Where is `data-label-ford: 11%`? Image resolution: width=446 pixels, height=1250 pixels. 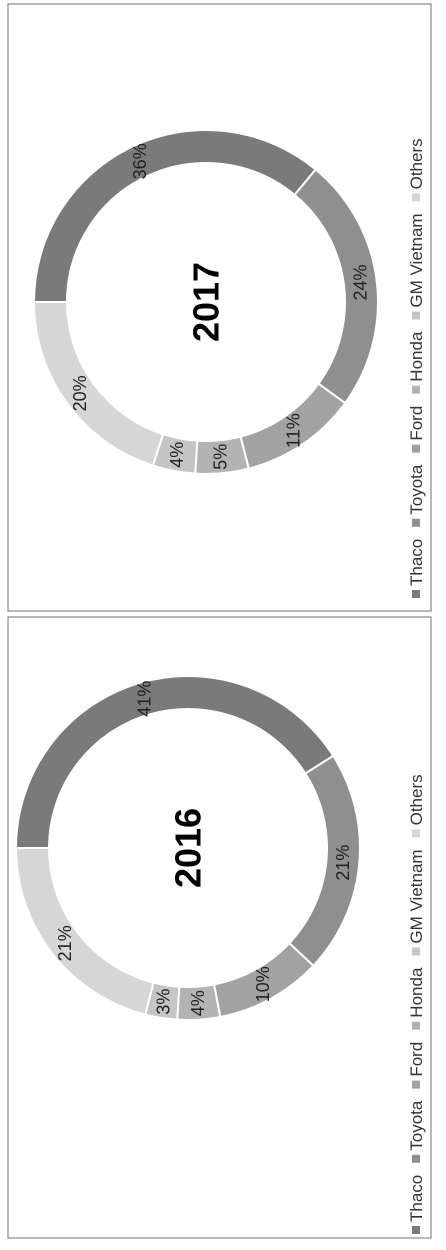 data-label-ford: 11% is located at coordinates (293, 430).